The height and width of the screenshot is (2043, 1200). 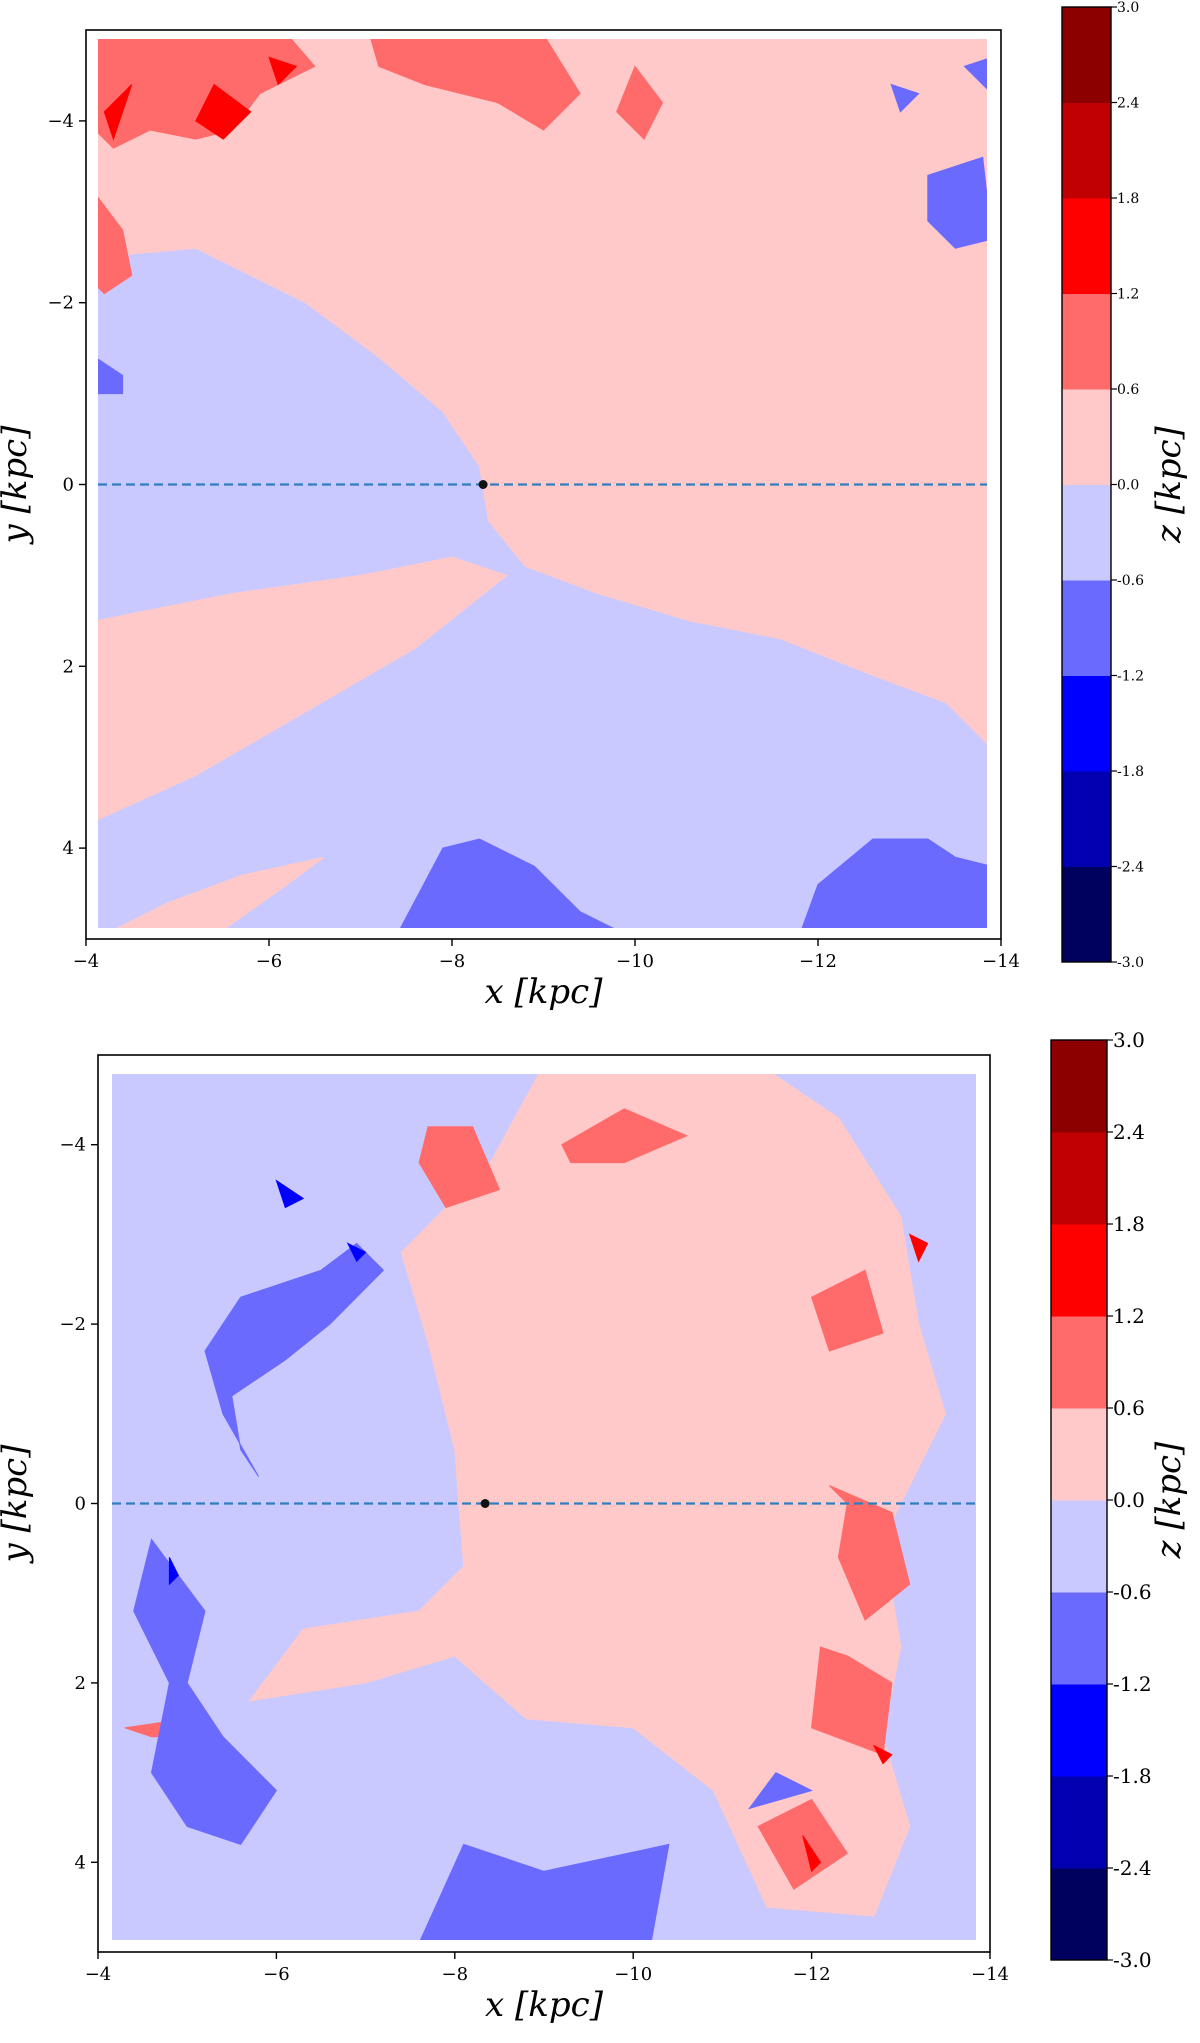 What do you see at coordinates (485, 1503) in the screenshot?
I see `sun-marker` at bounding box center [485, 1503].